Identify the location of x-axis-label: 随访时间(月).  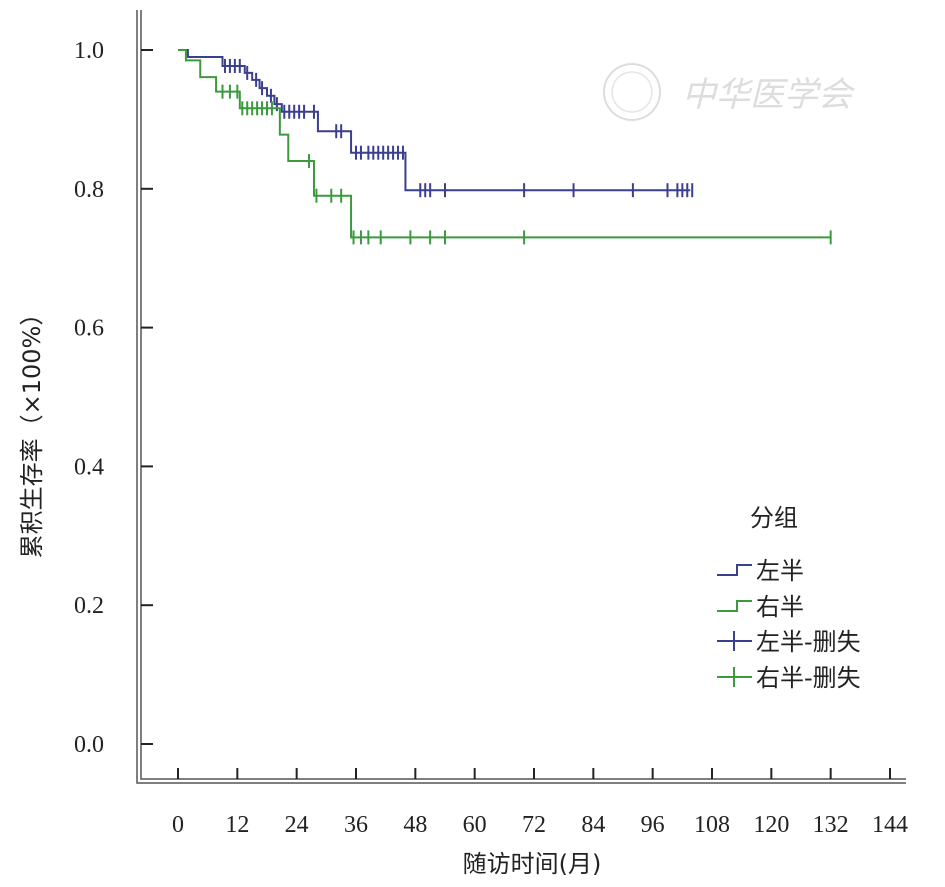
(532, 864).